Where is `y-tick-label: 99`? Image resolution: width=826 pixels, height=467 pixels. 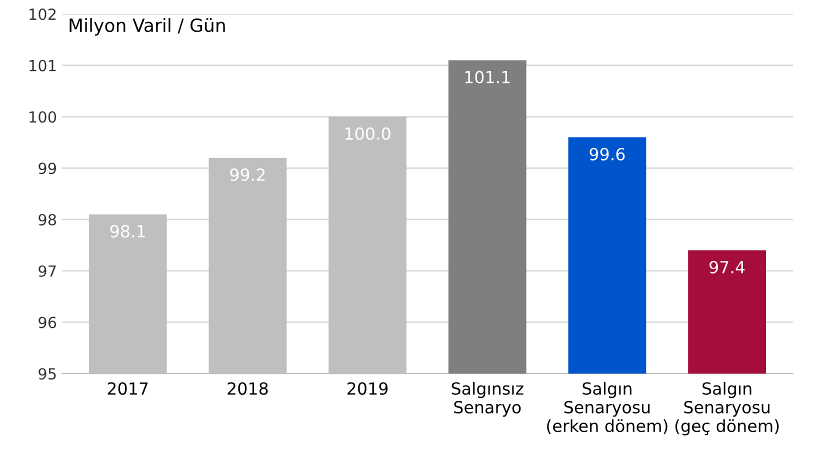
y-tick-label: 99 is located at coordinates (47, 168).